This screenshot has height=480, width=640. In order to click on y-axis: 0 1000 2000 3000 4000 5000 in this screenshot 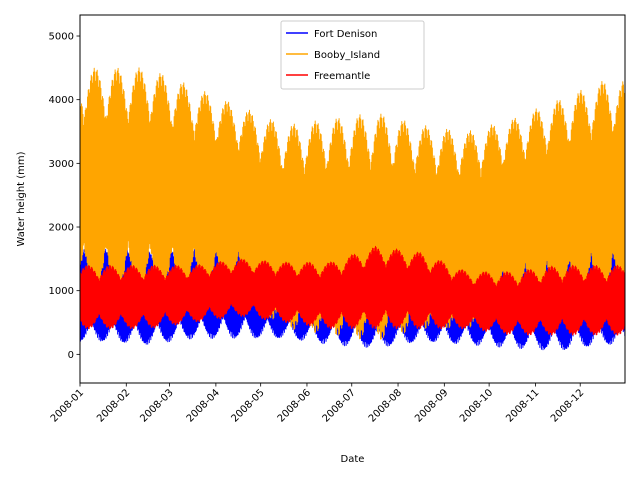, I will do `click(64, 196)`.